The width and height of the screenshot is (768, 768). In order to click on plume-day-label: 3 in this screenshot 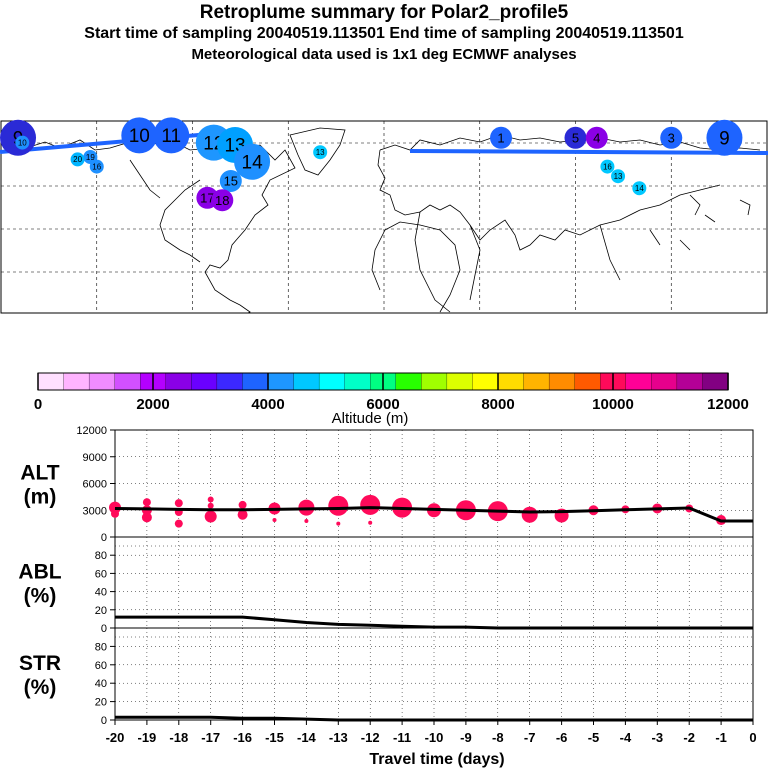, I will do `click(671, 137)`.